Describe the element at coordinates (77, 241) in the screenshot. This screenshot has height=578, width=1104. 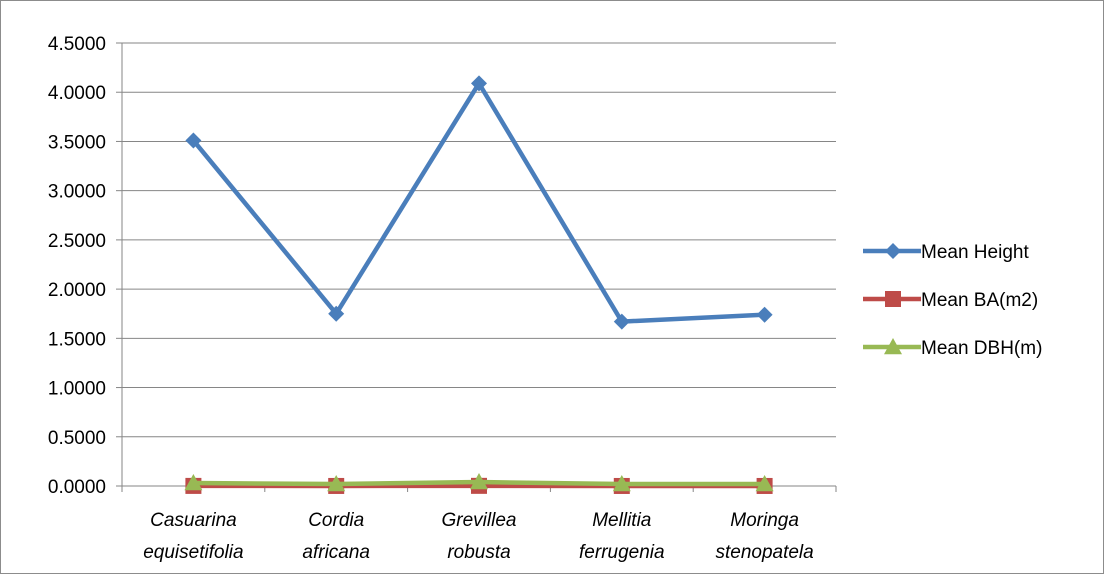
I see `y-tick-label: 2.5000` at that location.